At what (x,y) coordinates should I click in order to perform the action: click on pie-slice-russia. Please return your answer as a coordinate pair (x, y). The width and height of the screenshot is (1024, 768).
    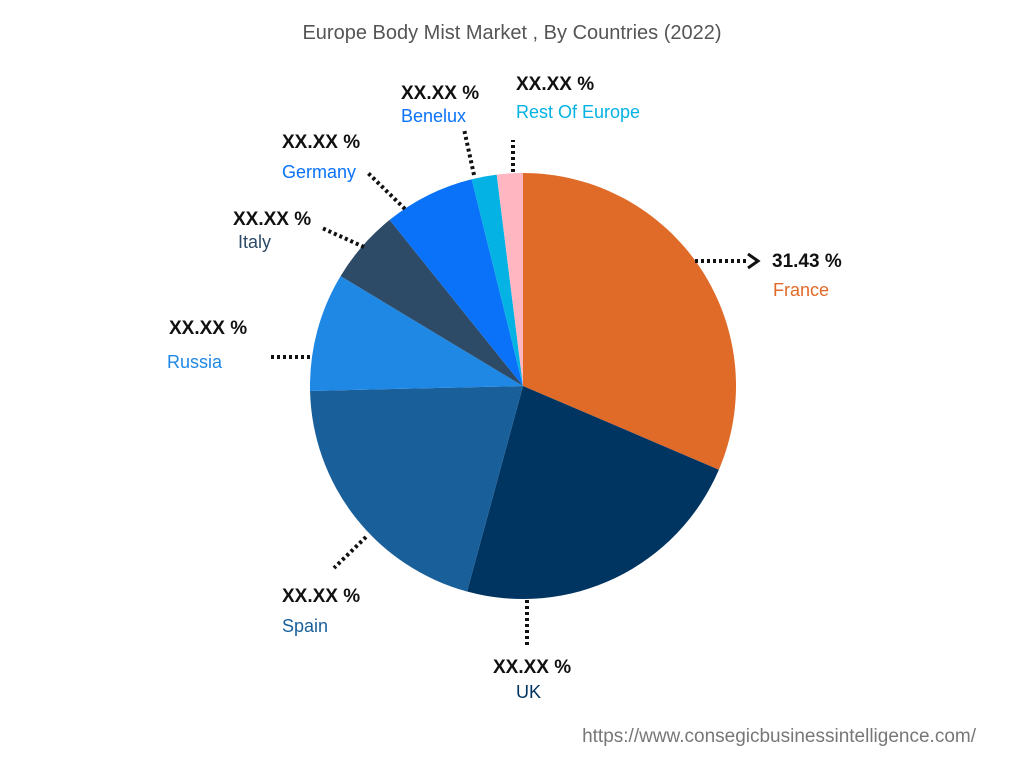
    Looking at the image, I should click on (416, 333).